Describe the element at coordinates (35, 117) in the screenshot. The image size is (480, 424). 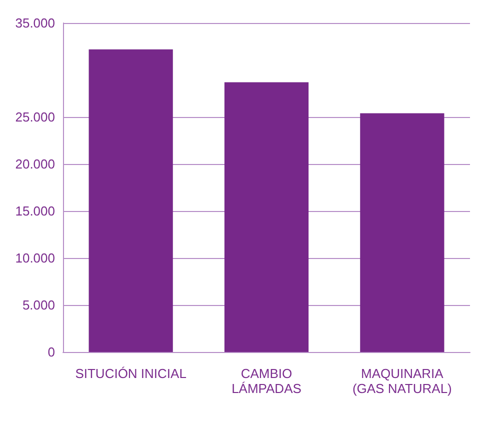
I see `y-tick-label: 25.000` at that location.